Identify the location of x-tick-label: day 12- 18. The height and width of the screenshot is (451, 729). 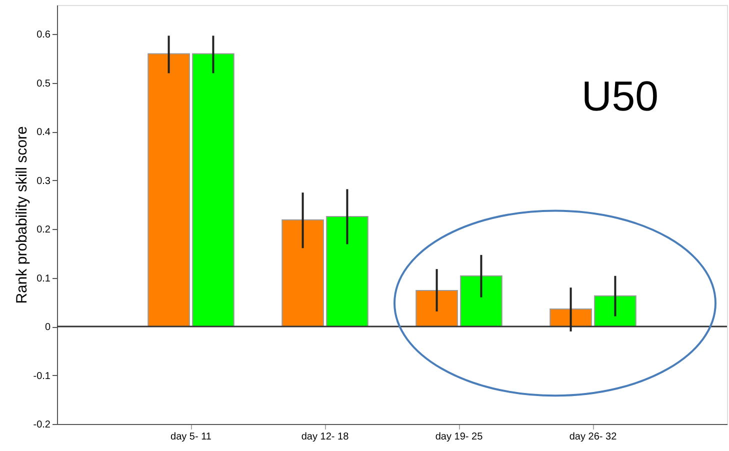
(325, 437).